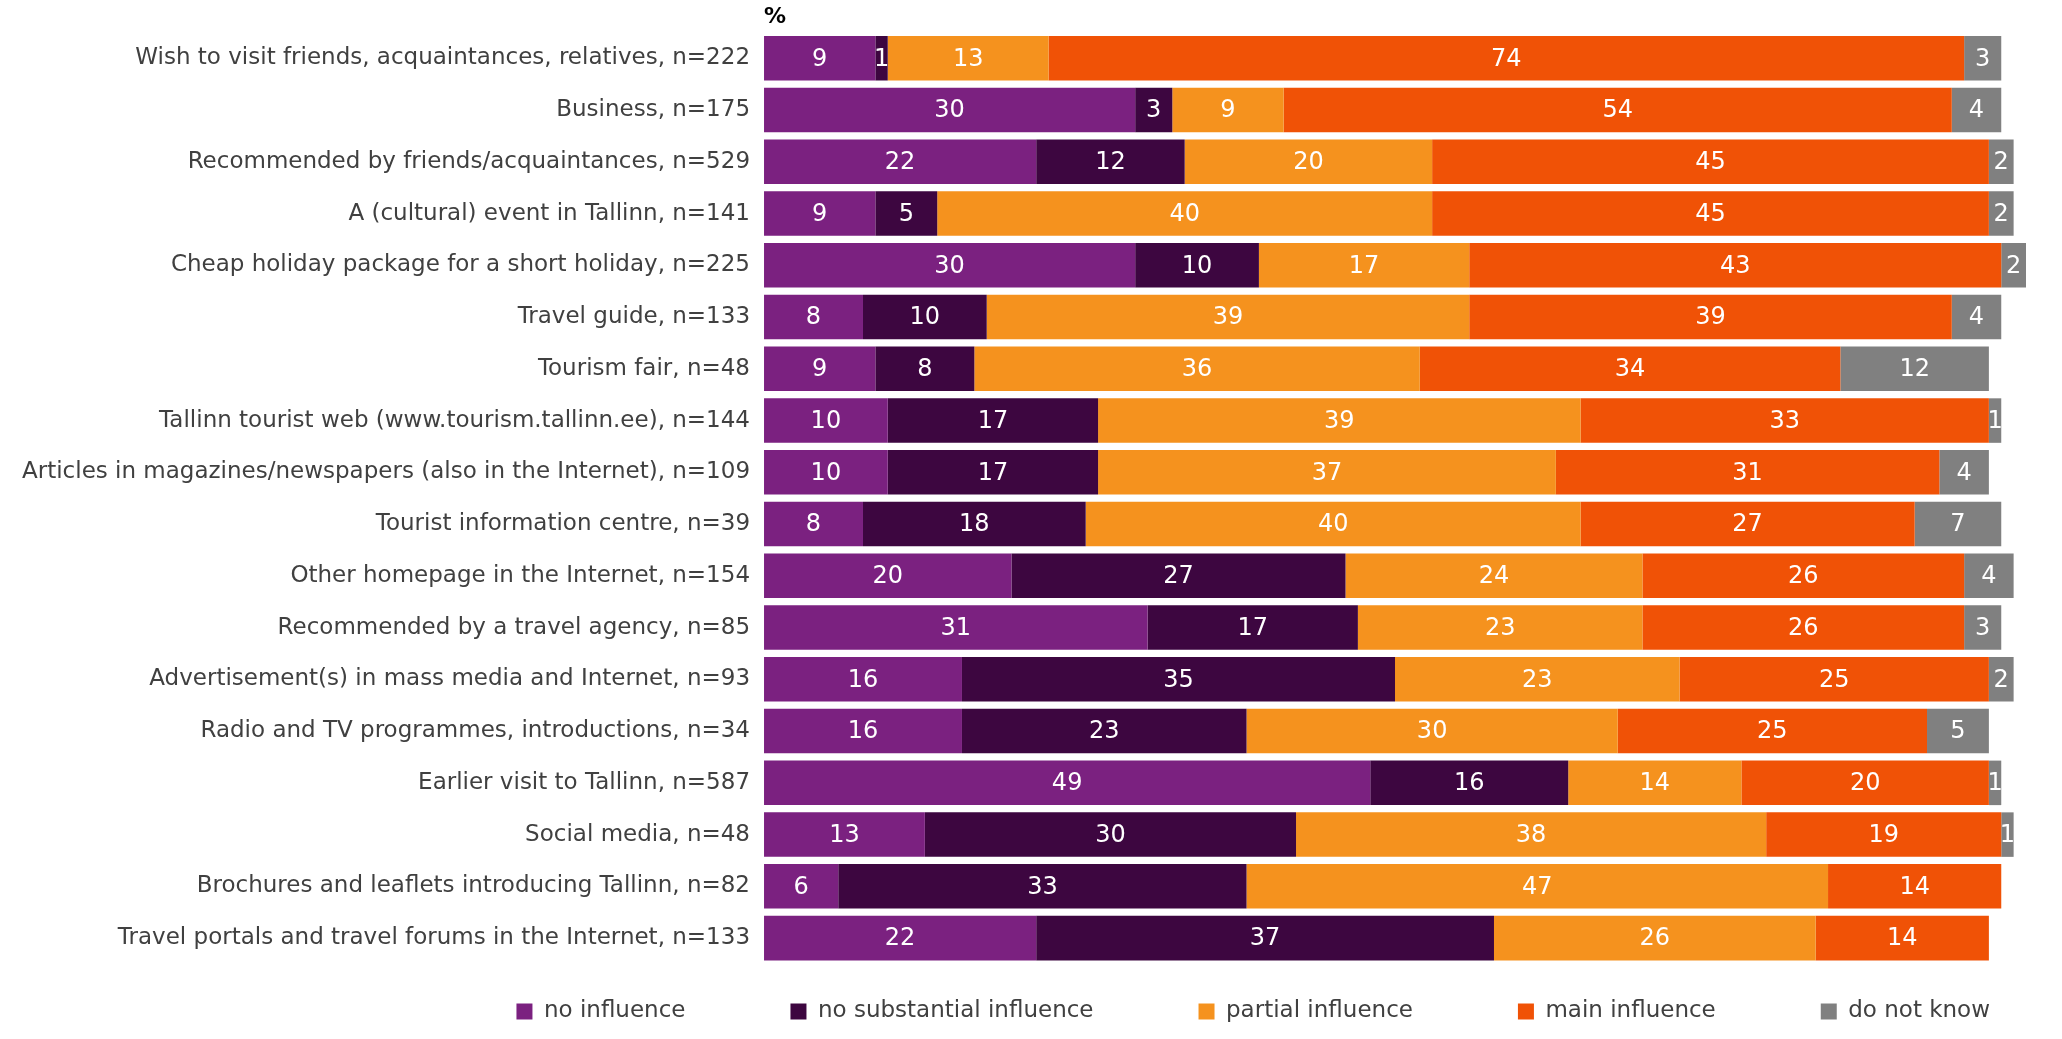 The height and width of the screenshot is (1039, 2062). I want to click on x-axis-title: %, so click(775, 15).